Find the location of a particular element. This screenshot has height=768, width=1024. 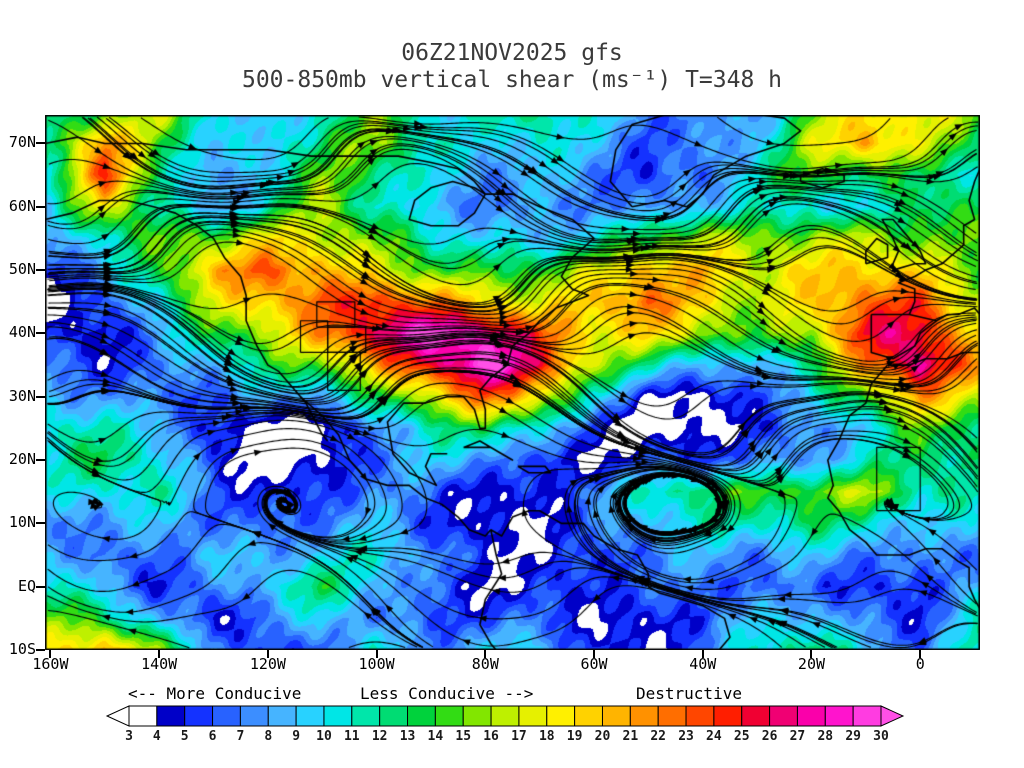

lon-tick-label: 40W is located at coordinates (703, 664).